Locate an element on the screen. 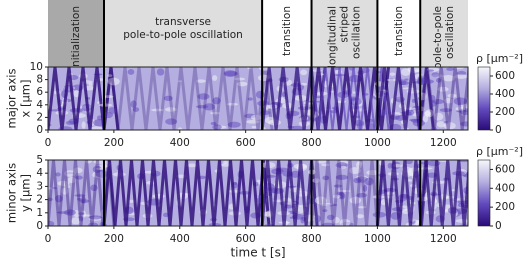 The width and height of the screenshot is (525, 267). x-tick-label: 0 is located at coordinates (48, 239).